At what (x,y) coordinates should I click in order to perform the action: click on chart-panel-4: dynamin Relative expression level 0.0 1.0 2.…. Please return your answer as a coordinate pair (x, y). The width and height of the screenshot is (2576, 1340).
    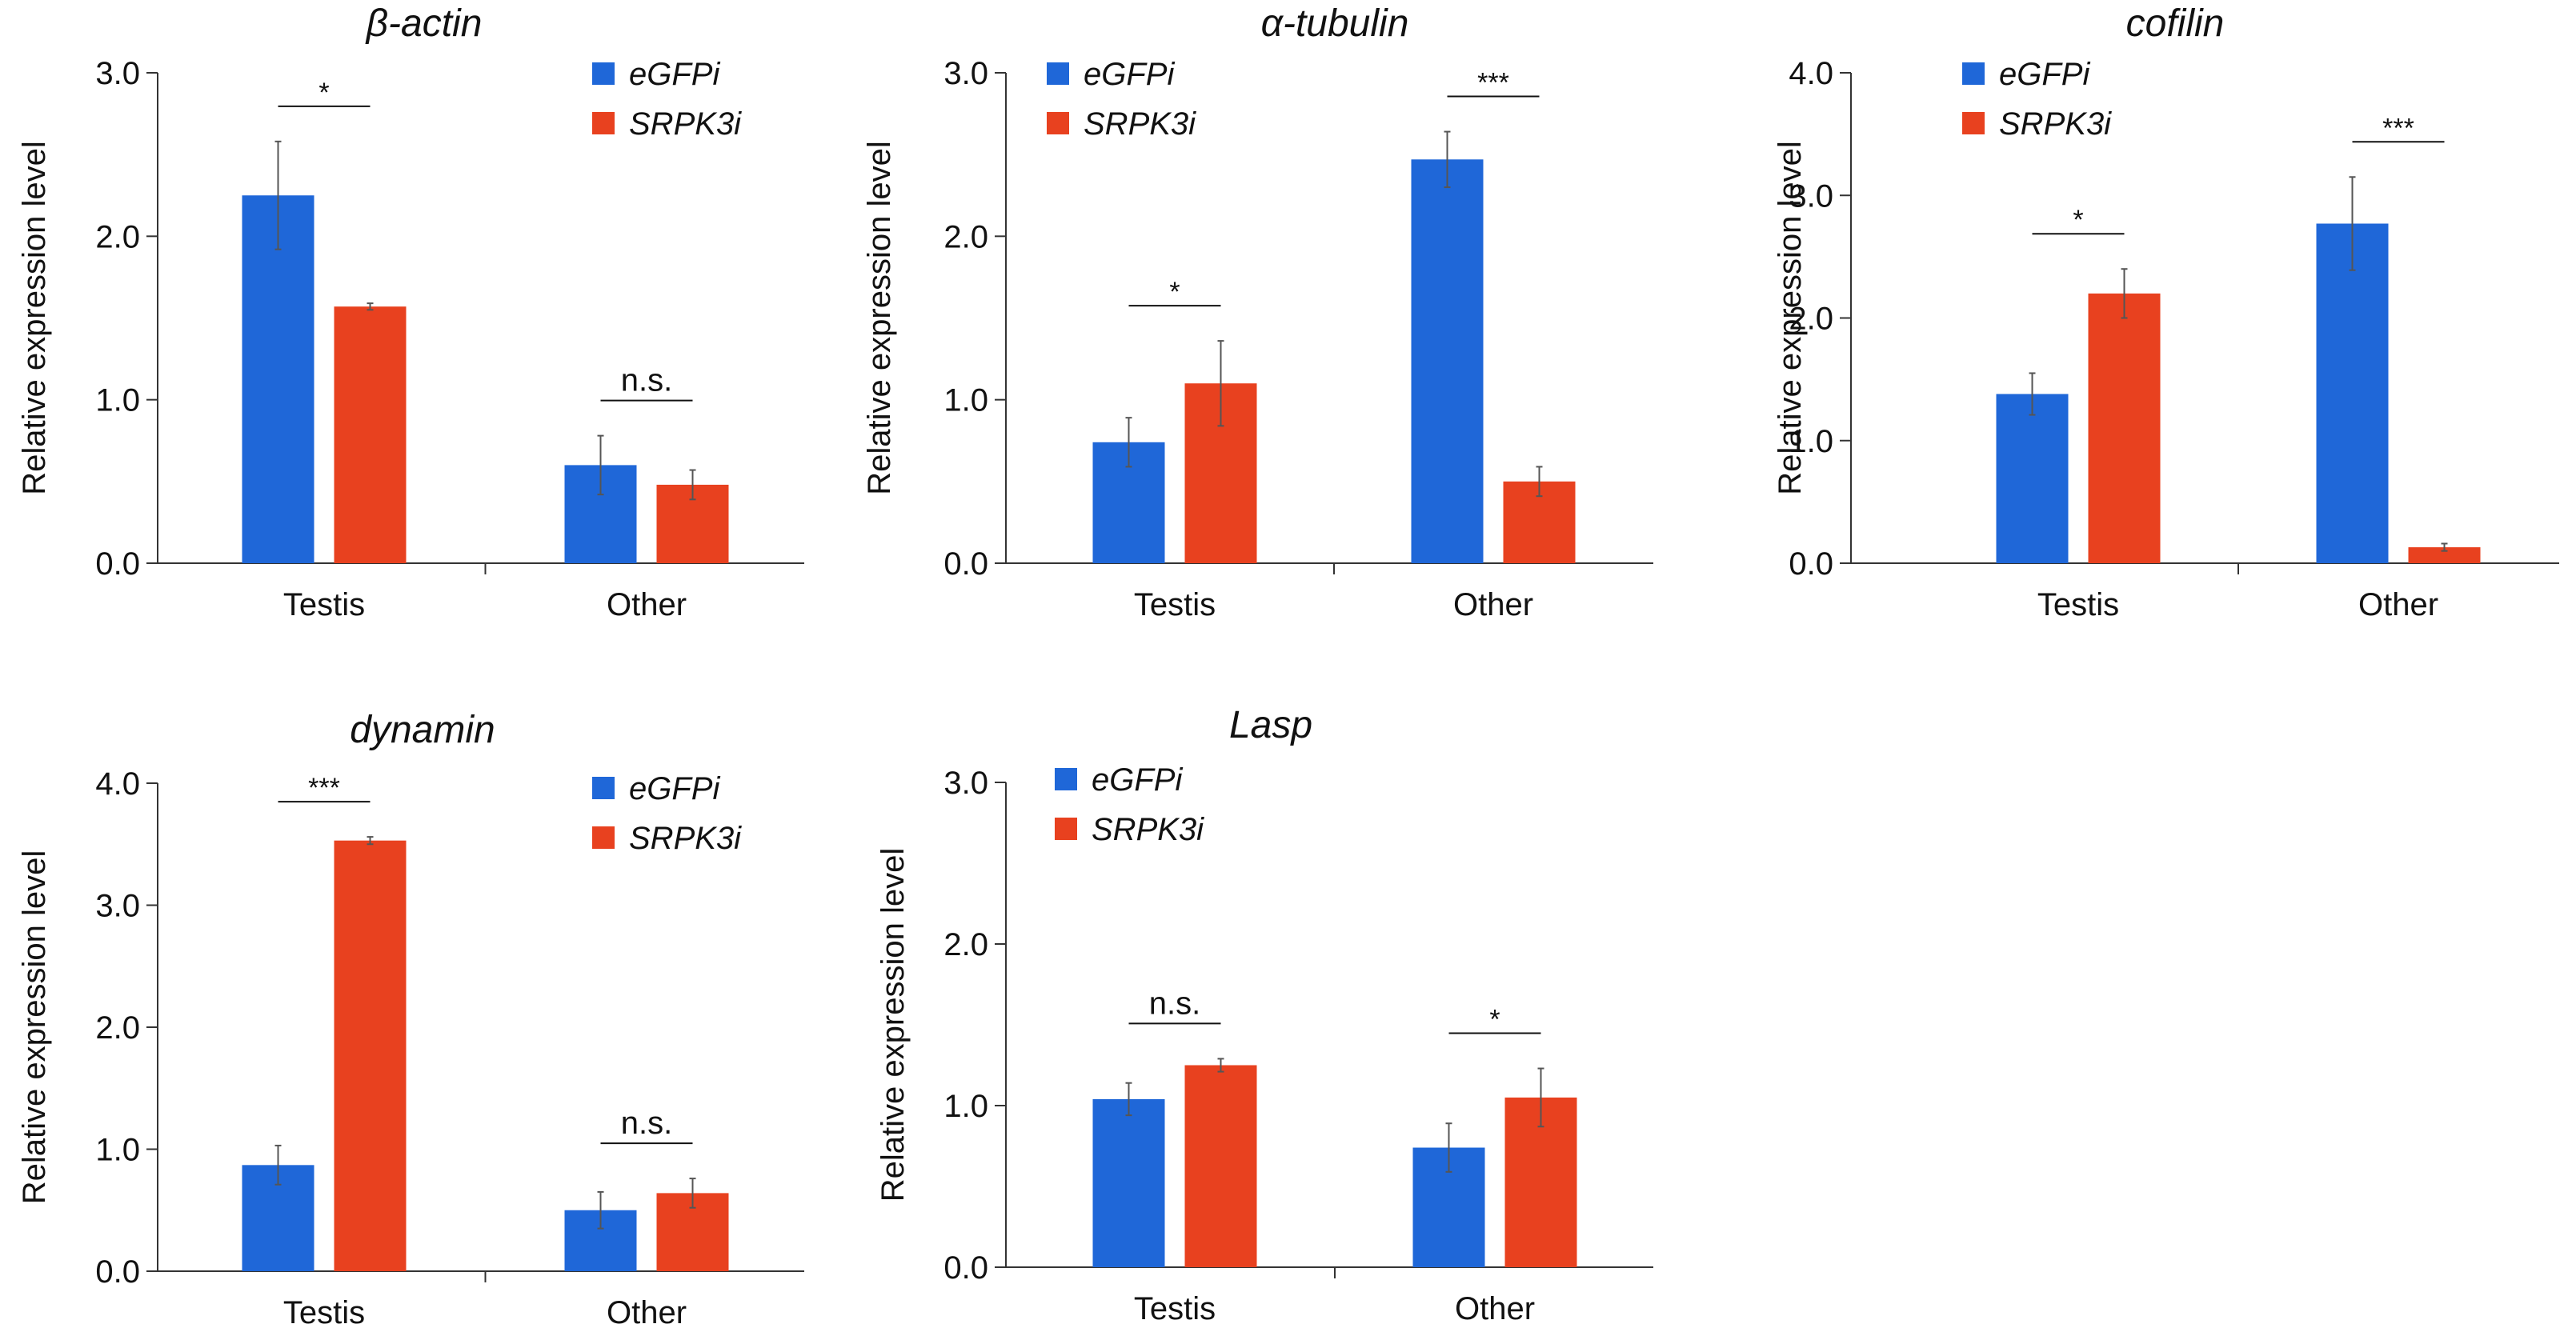
    Looking at the image, I should click on (410, 1019).